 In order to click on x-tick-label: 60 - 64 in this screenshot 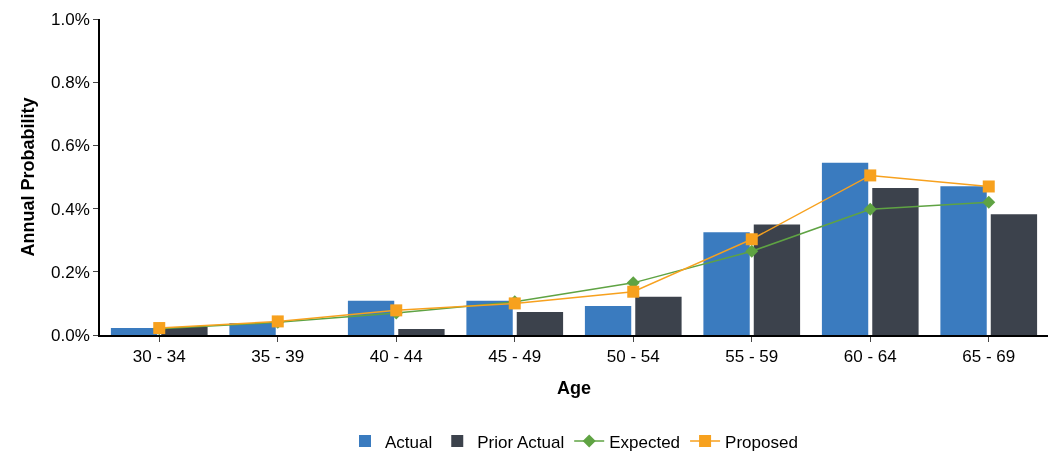, I will do `click(870, 357)`.